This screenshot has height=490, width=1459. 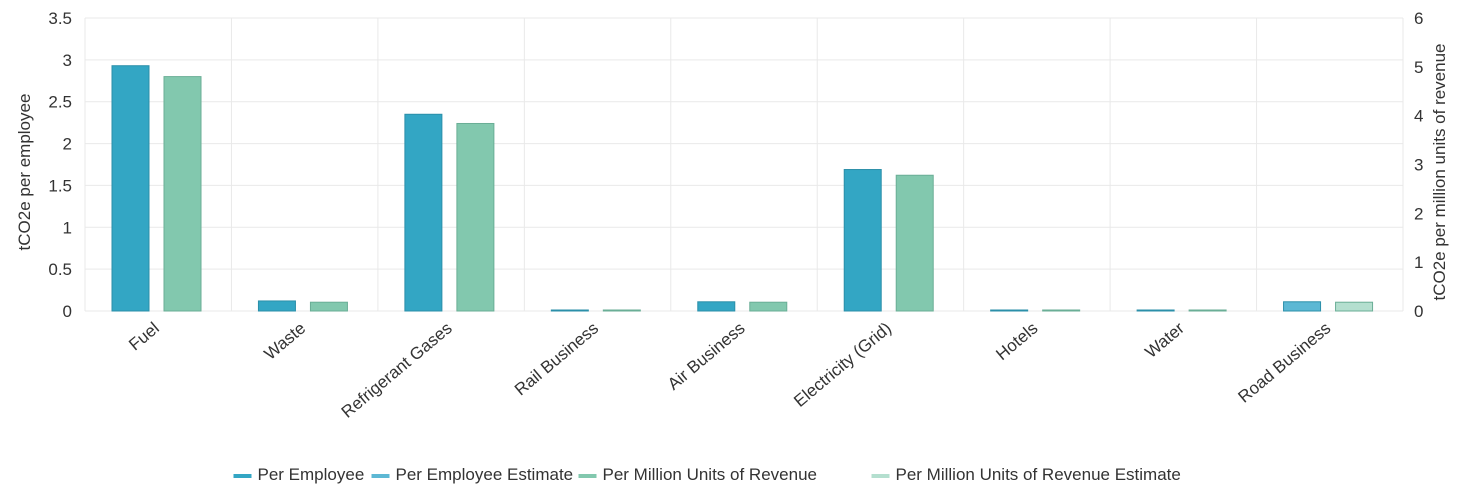 What do you see at coordinates (60, 269) in the screenshot?
I see `y-tick-label: 0.5` at bounding box center [60, 269].